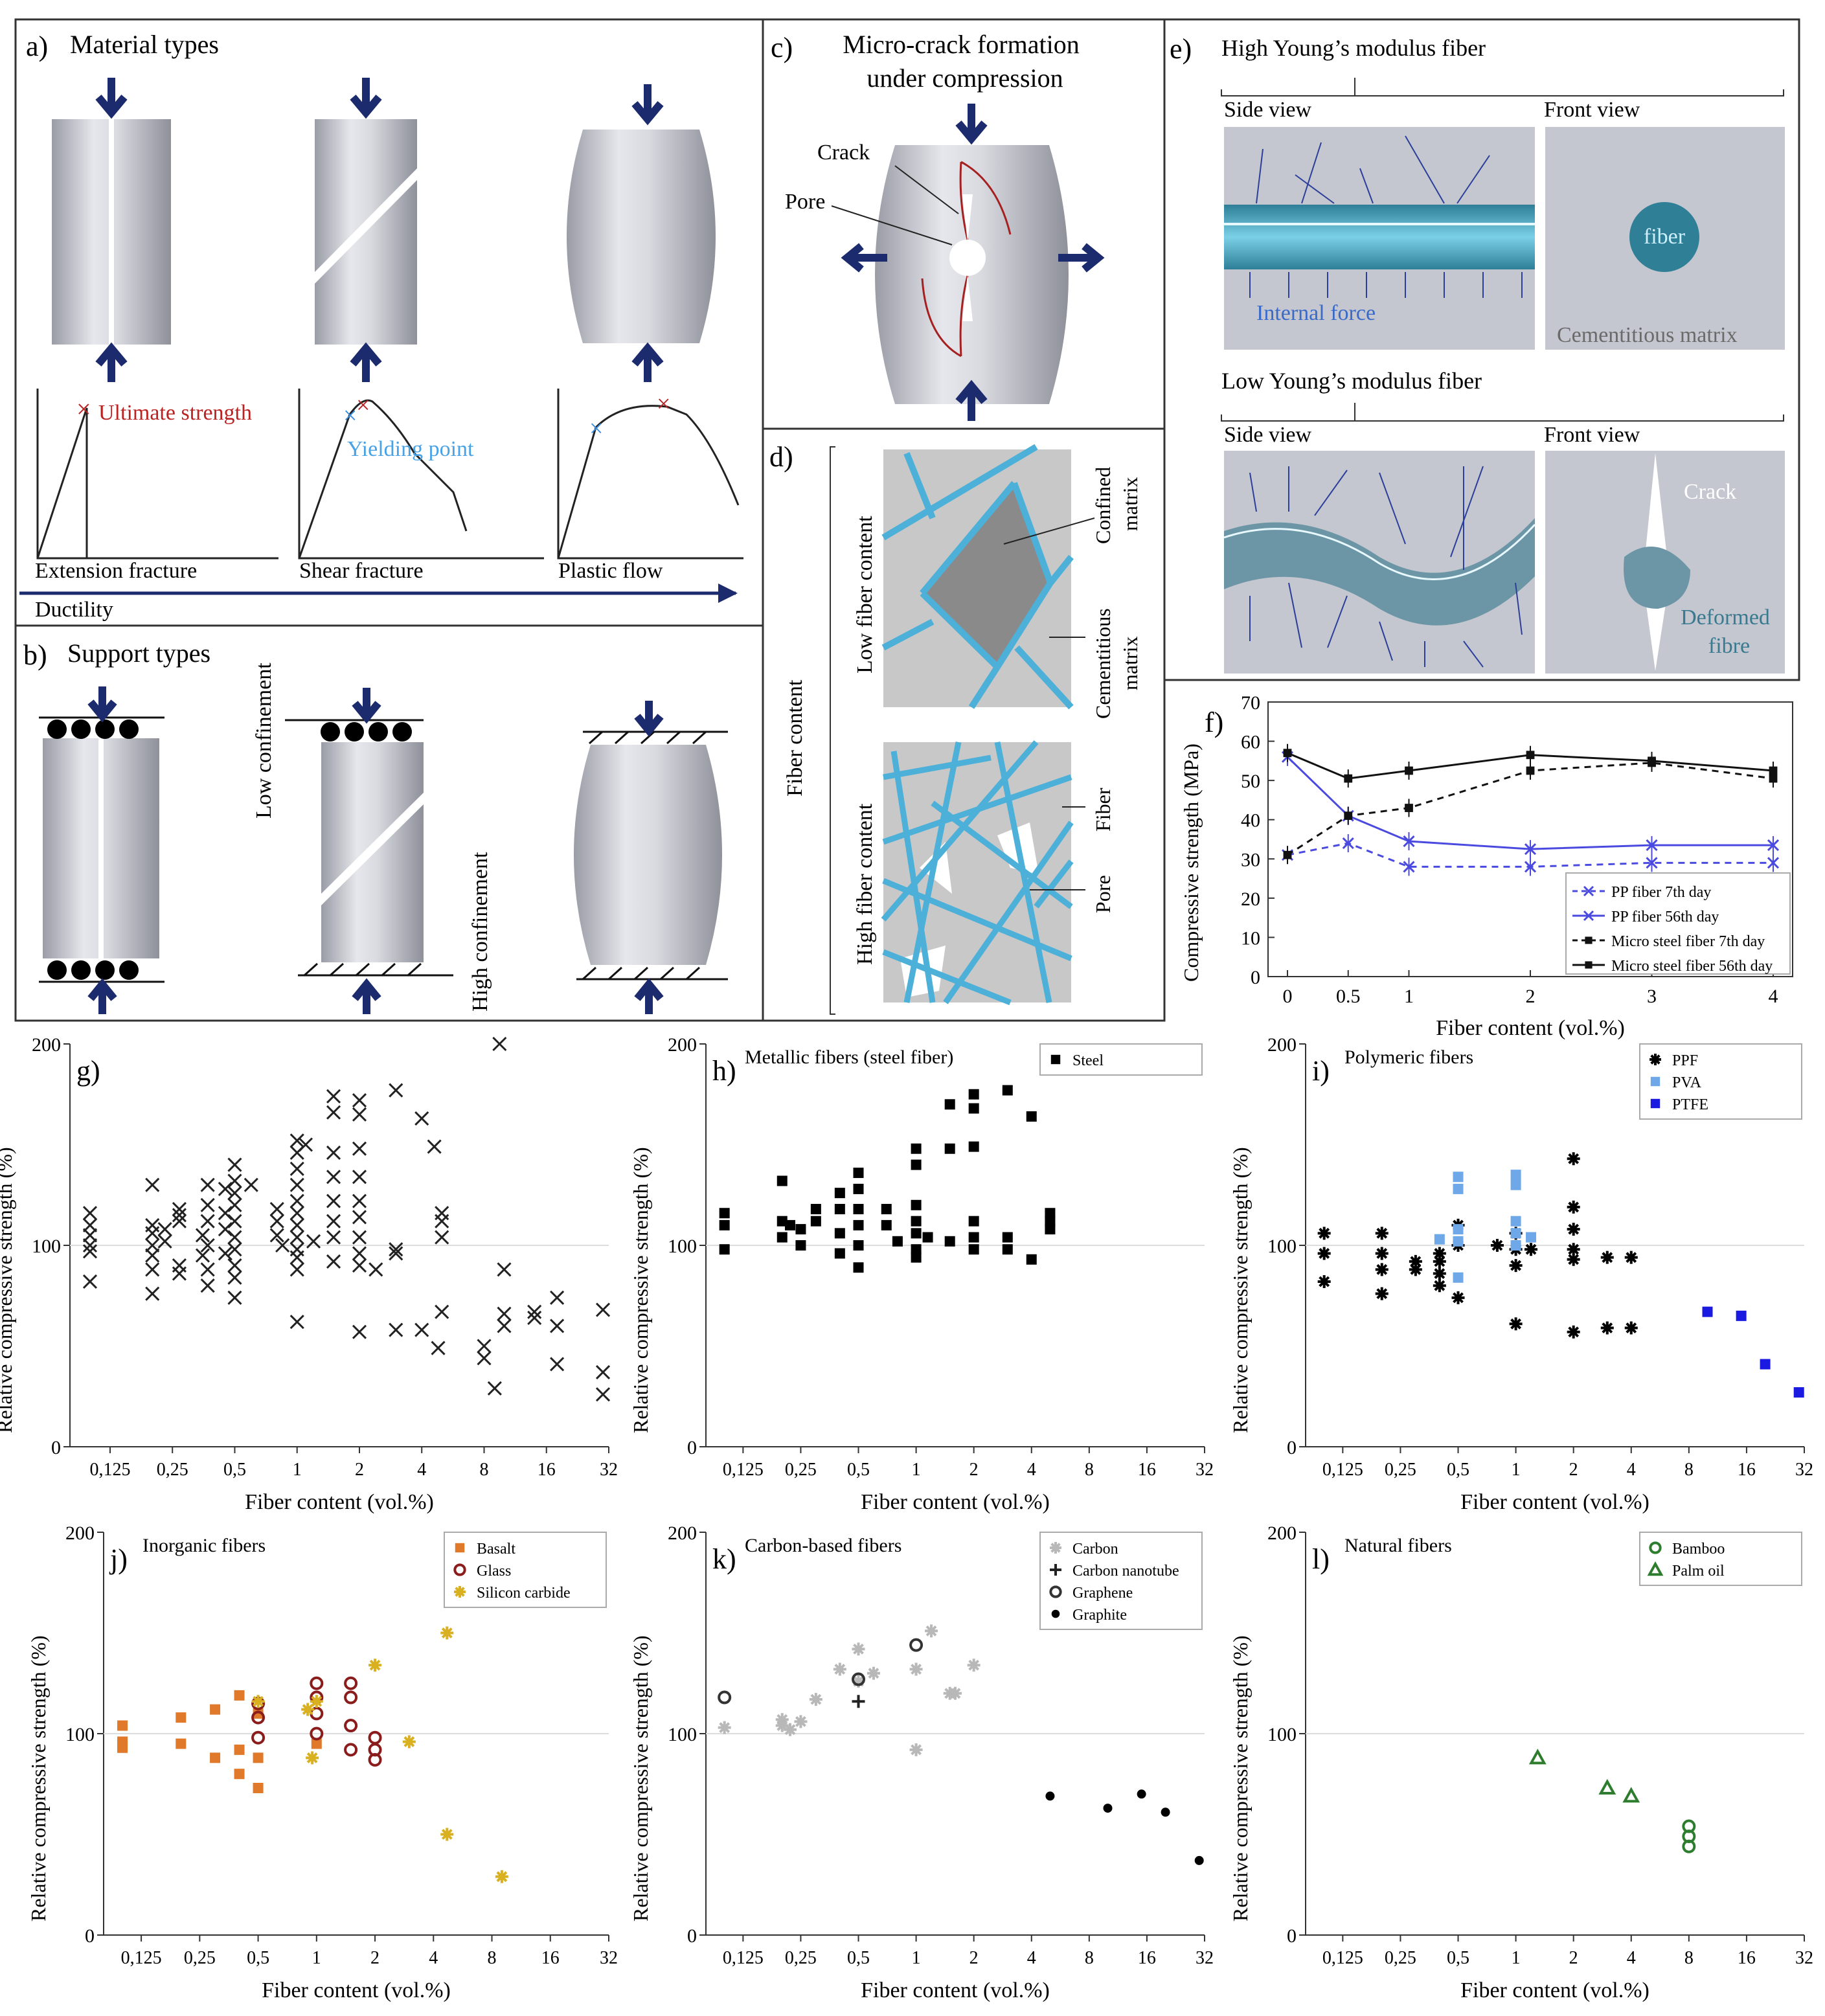 The width and height of the screenshot is (1825, 2016). I want to click on y-axis-label: Compressive strength (MPa), so click(1191, 862).